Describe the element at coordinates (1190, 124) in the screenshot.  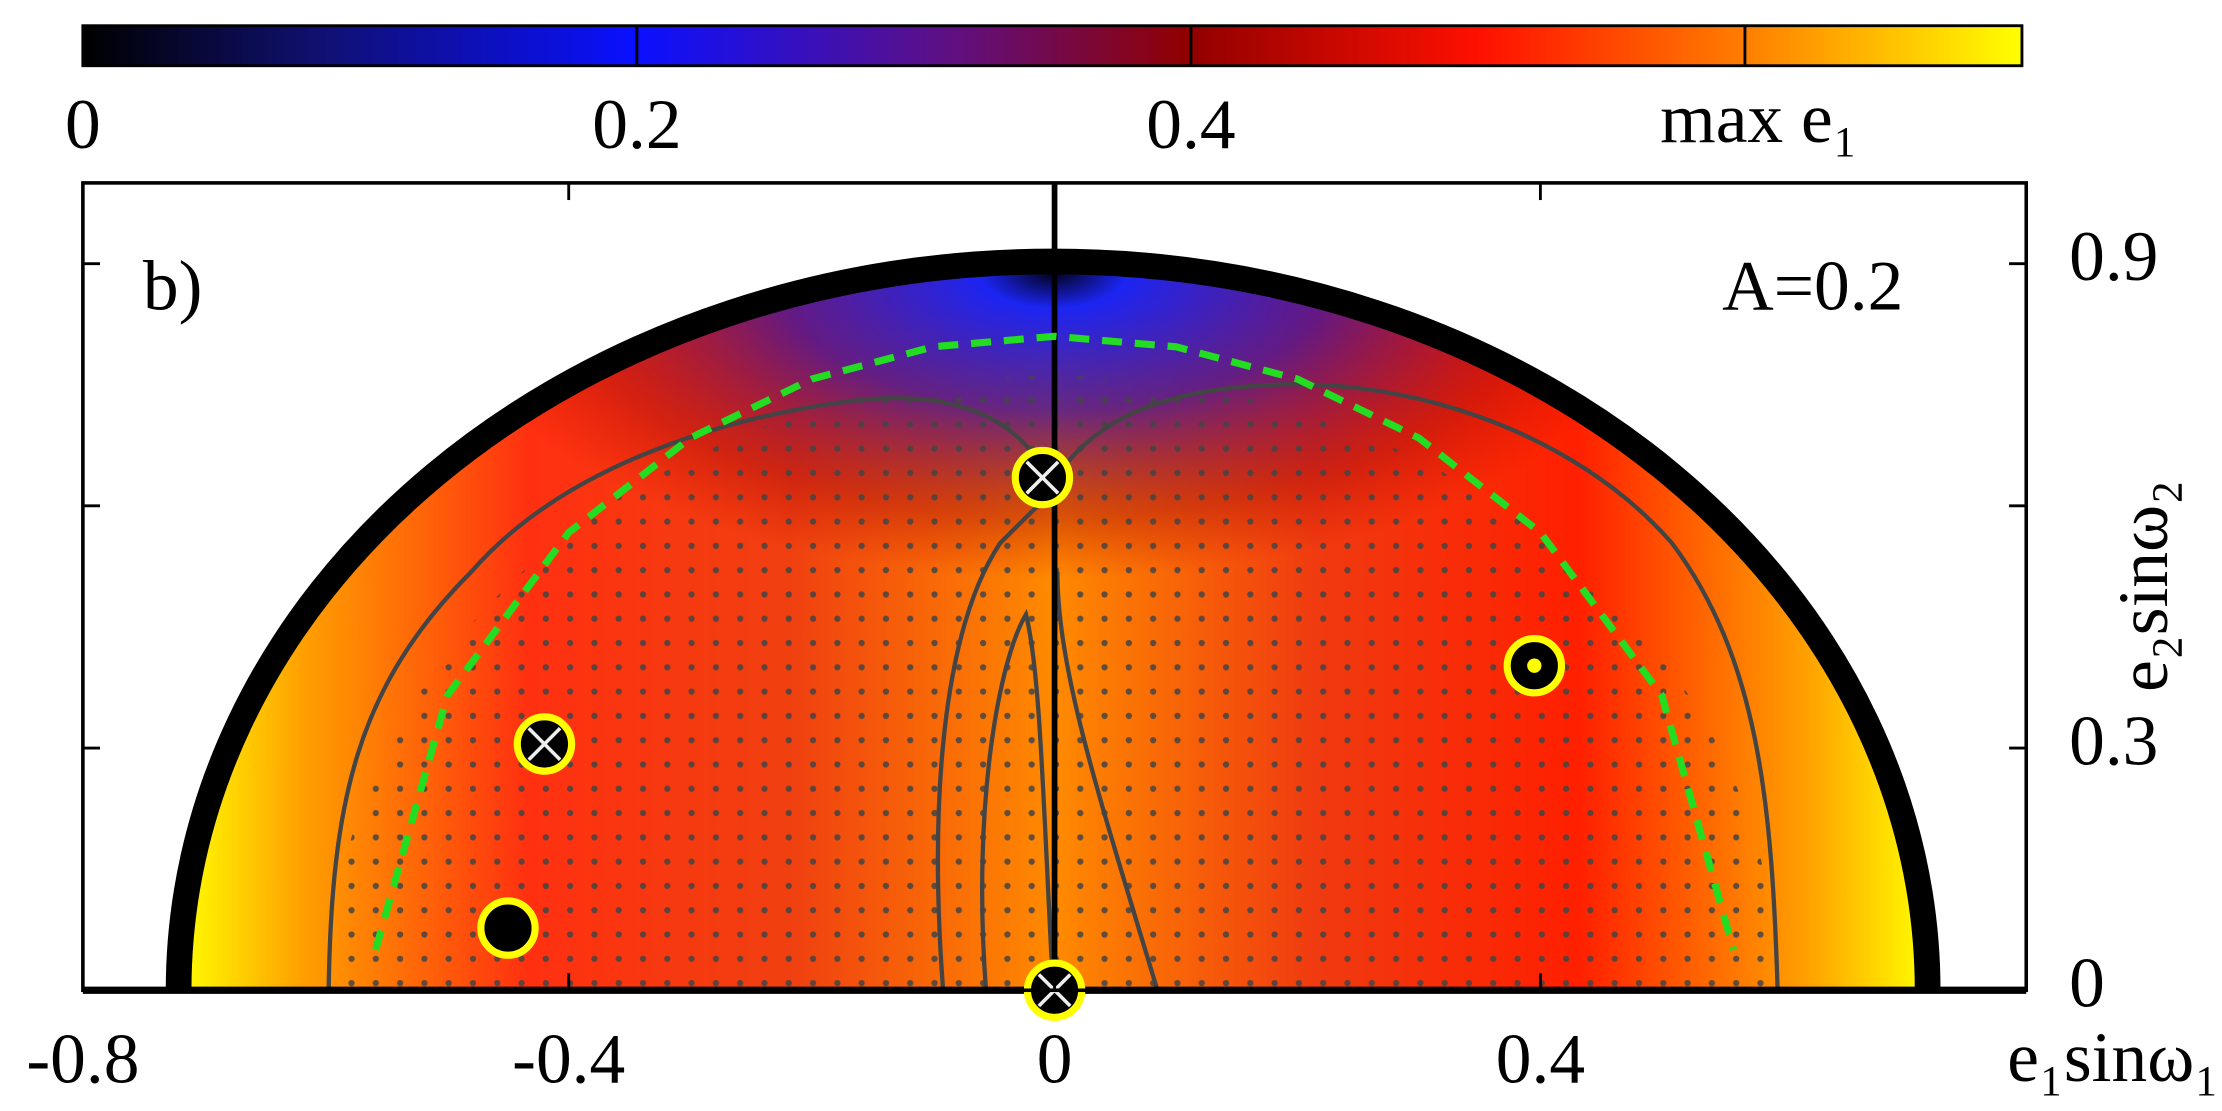
I see `colorbar-tick-label: 0.4` at that location.